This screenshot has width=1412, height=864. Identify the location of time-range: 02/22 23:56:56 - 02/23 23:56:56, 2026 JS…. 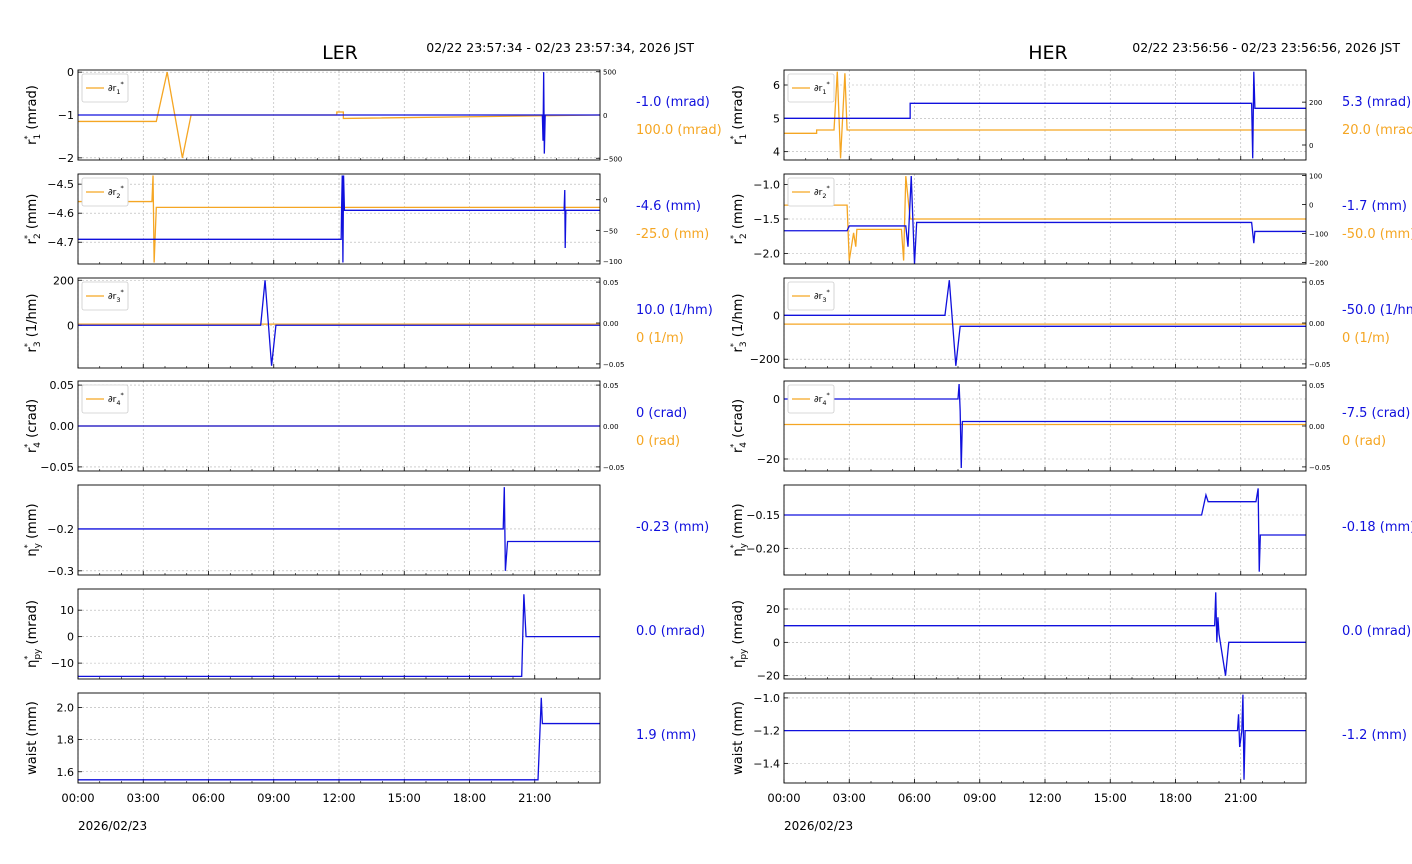
(1266, 47).